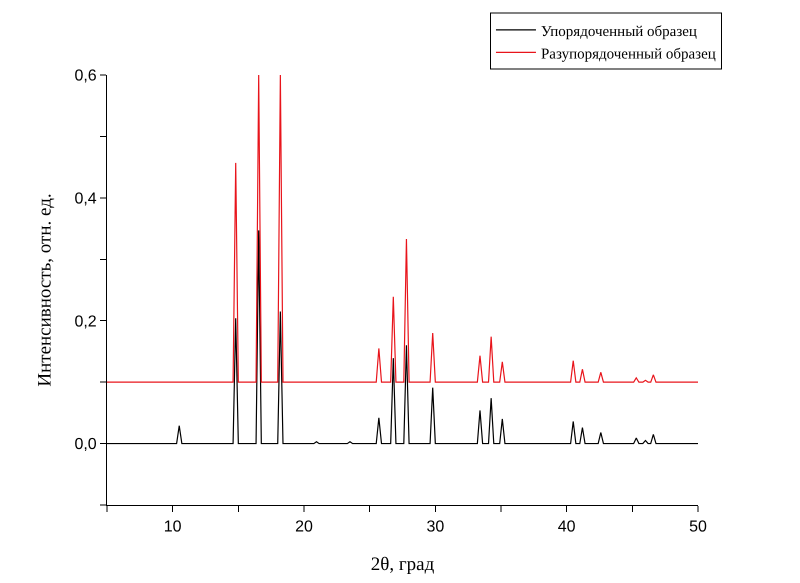  I want to click on y-tick-label: 0,4, so click(85, 199).